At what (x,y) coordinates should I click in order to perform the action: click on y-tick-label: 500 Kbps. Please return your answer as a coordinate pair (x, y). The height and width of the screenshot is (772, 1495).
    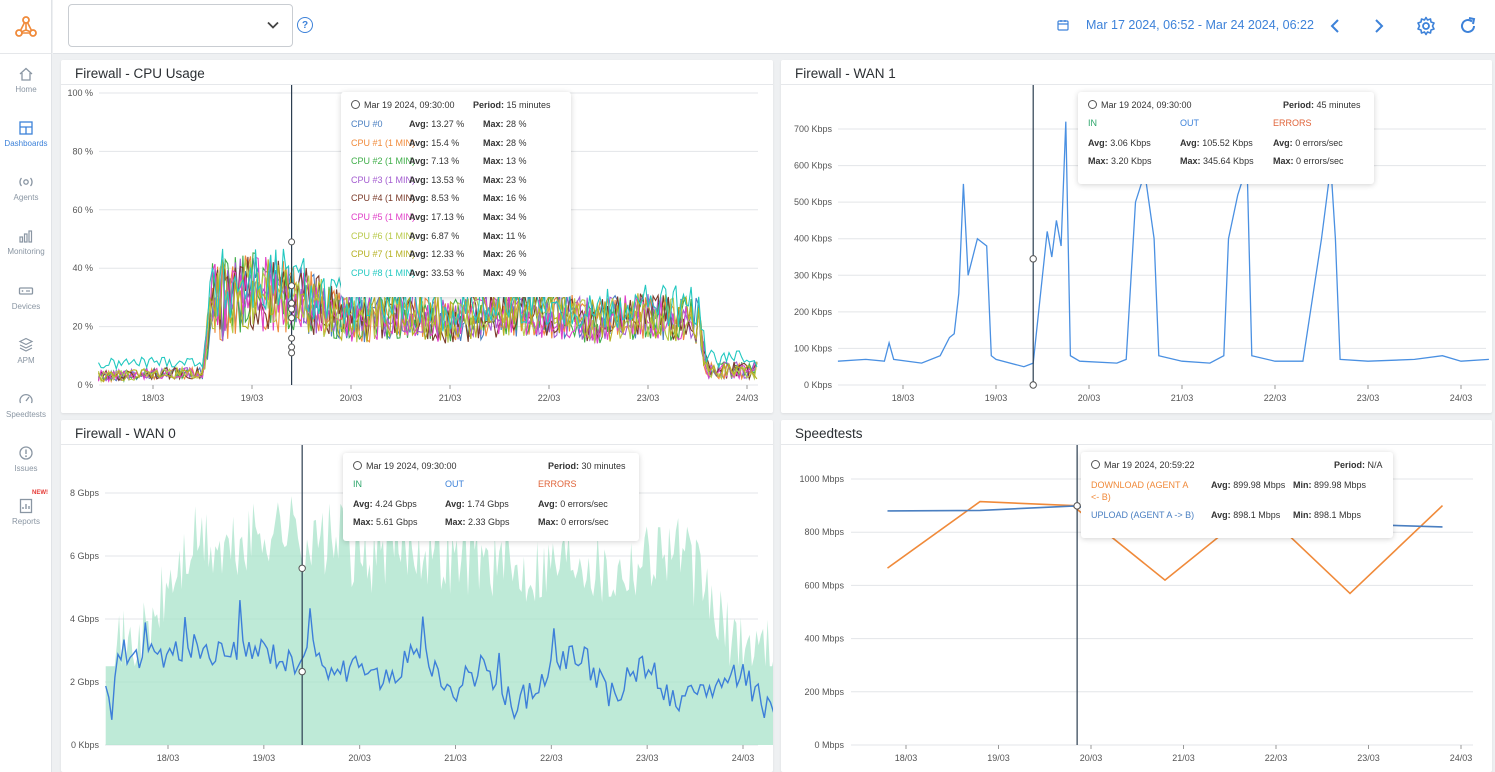
    Looking at the image, I should click on (813, 202).